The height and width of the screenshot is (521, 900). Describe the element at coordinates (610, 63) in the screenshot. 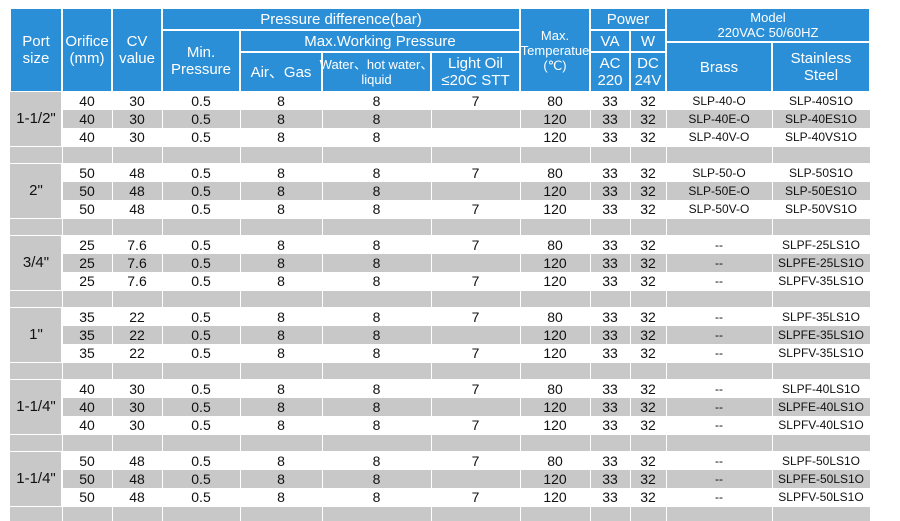

I see `header-text: AC` at that location.